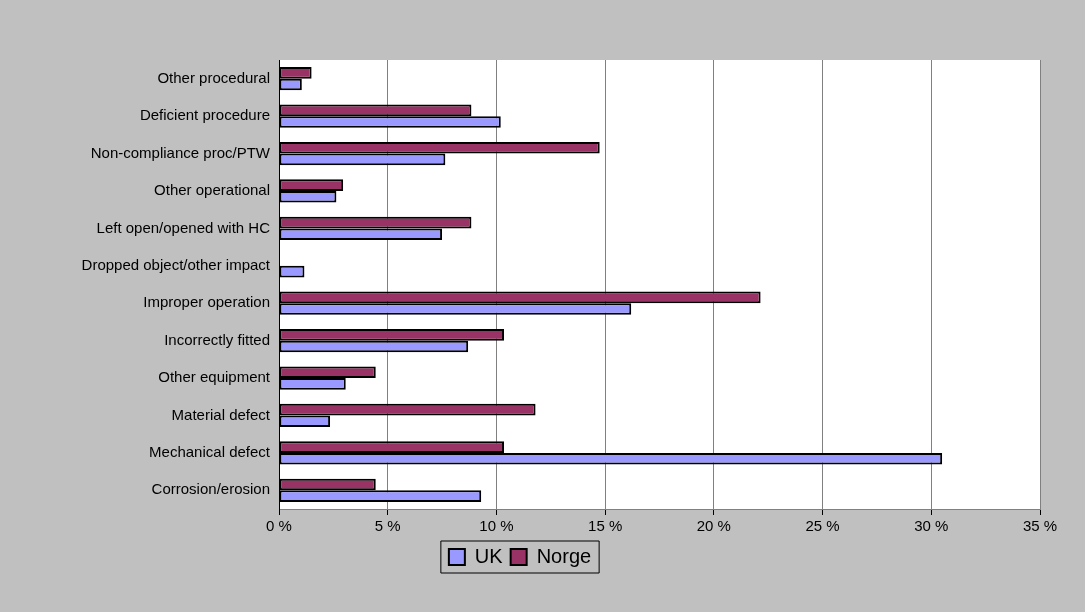 The image size is (1085, 612). What do you see at coordinates (183, 227) in the screenshot?
I see `y-tick-label: Left open/opened with HC` at bounding box center [183, 227].